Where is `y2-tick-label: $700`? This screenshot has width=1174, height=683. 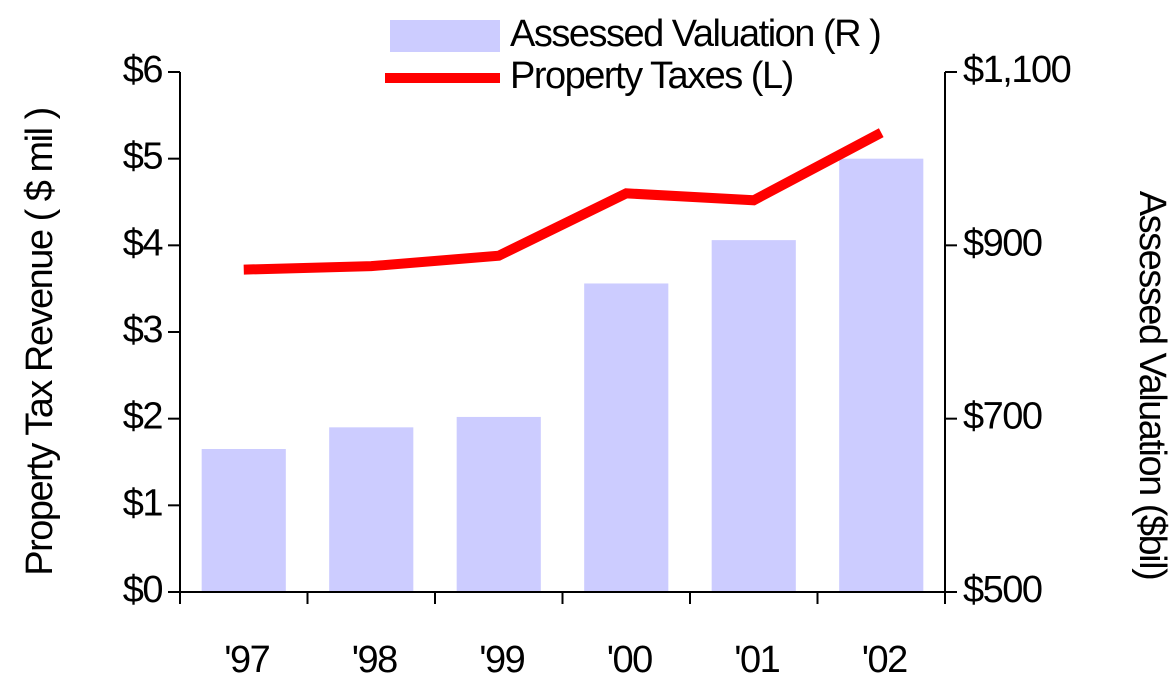
y2-tick-label: $700 is located at coordinates (1002, 417).